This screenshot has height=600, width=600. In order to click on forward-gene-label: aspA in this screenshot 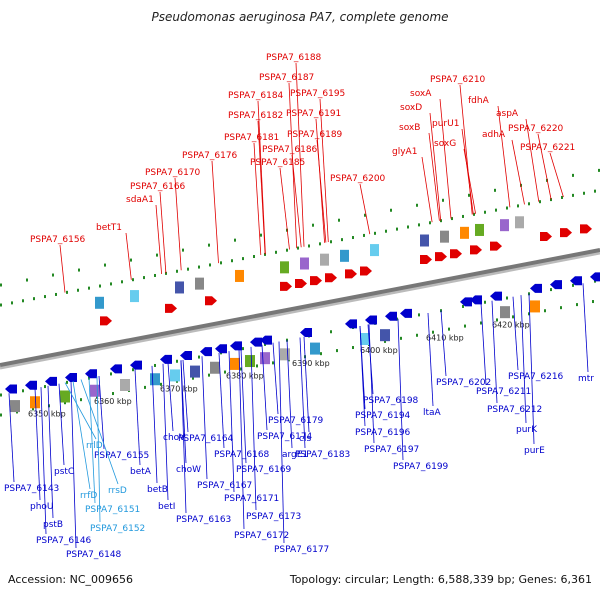, I will do `click(507, 114)`.